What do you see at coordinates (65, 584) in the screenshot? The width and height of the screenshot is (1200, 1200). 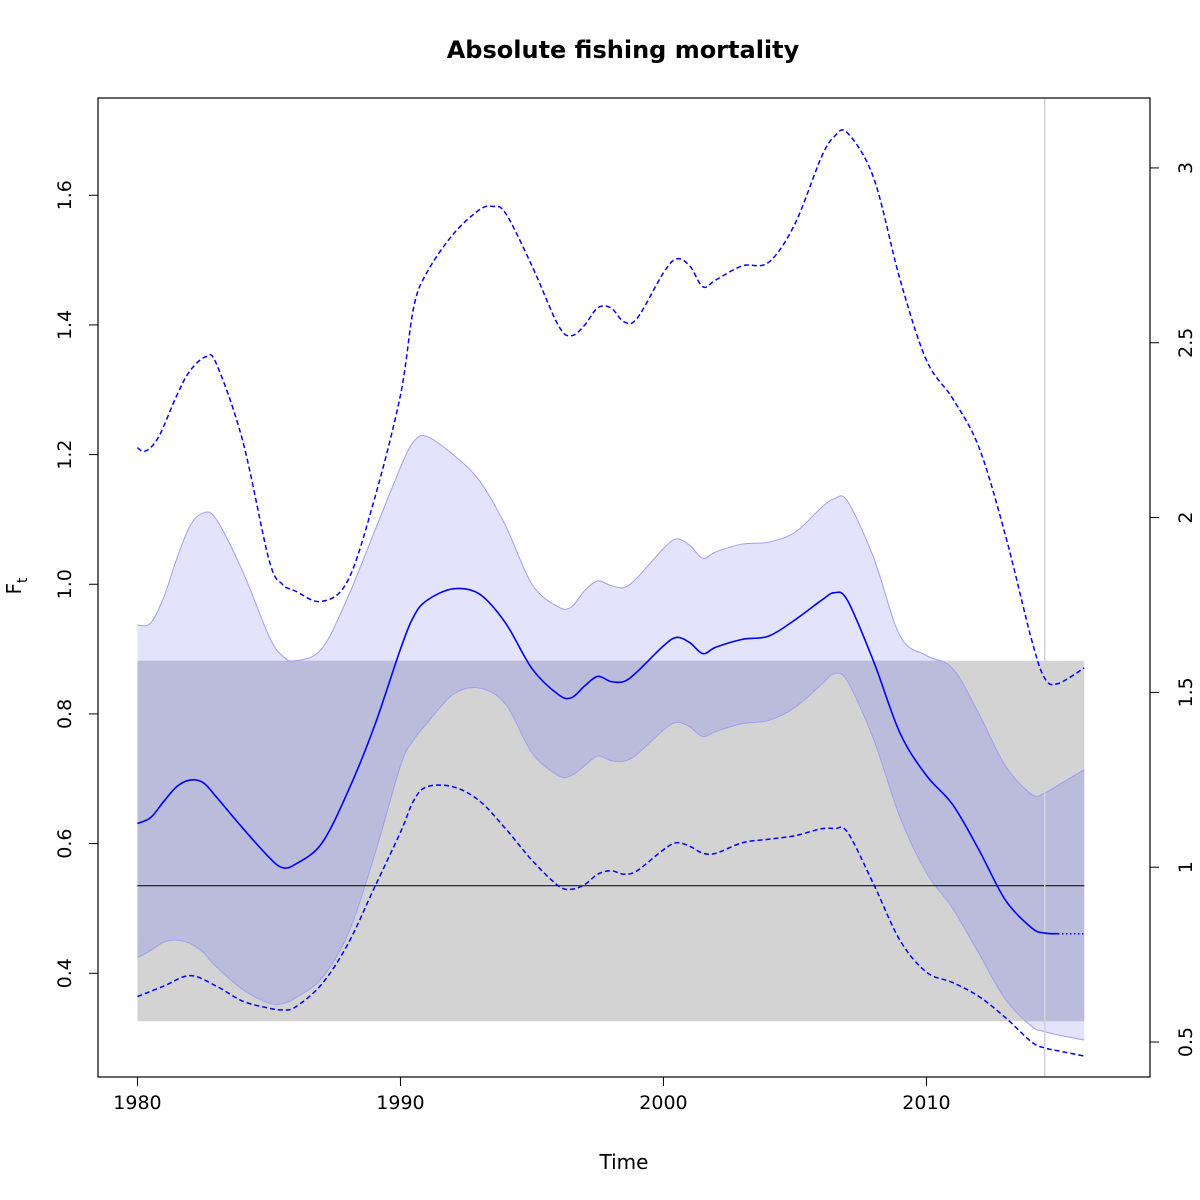 I see `y-tick-label: 1.0` at bounding box center [65, 584].